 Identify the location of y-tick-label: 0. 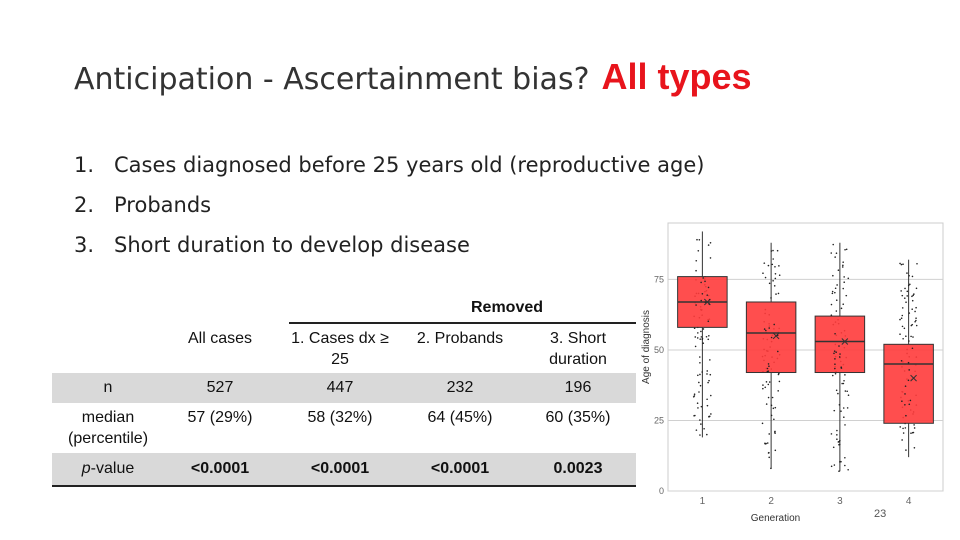
(661, 491).